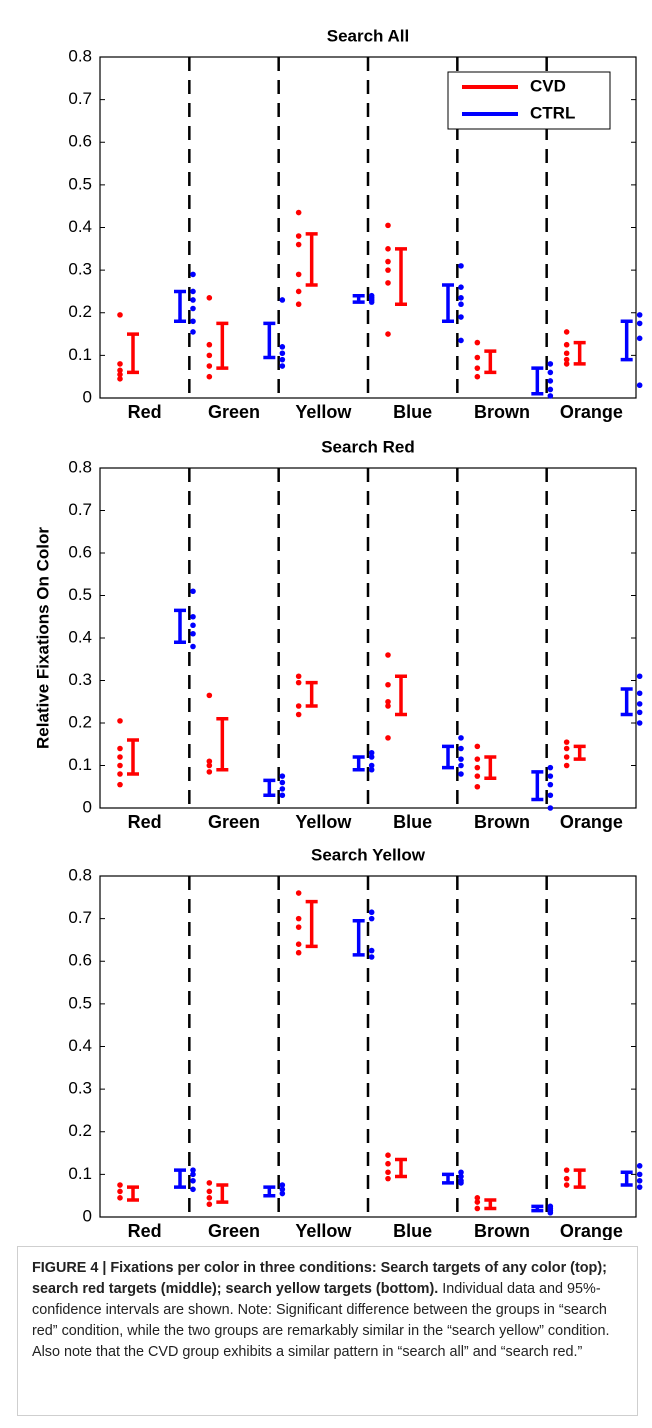 Image resolution: width=652 pixels, height=1428 pixels. Describe the element at coordinates (234, 412) in the screenshot. I see `x-tick-label: Green` at that location.